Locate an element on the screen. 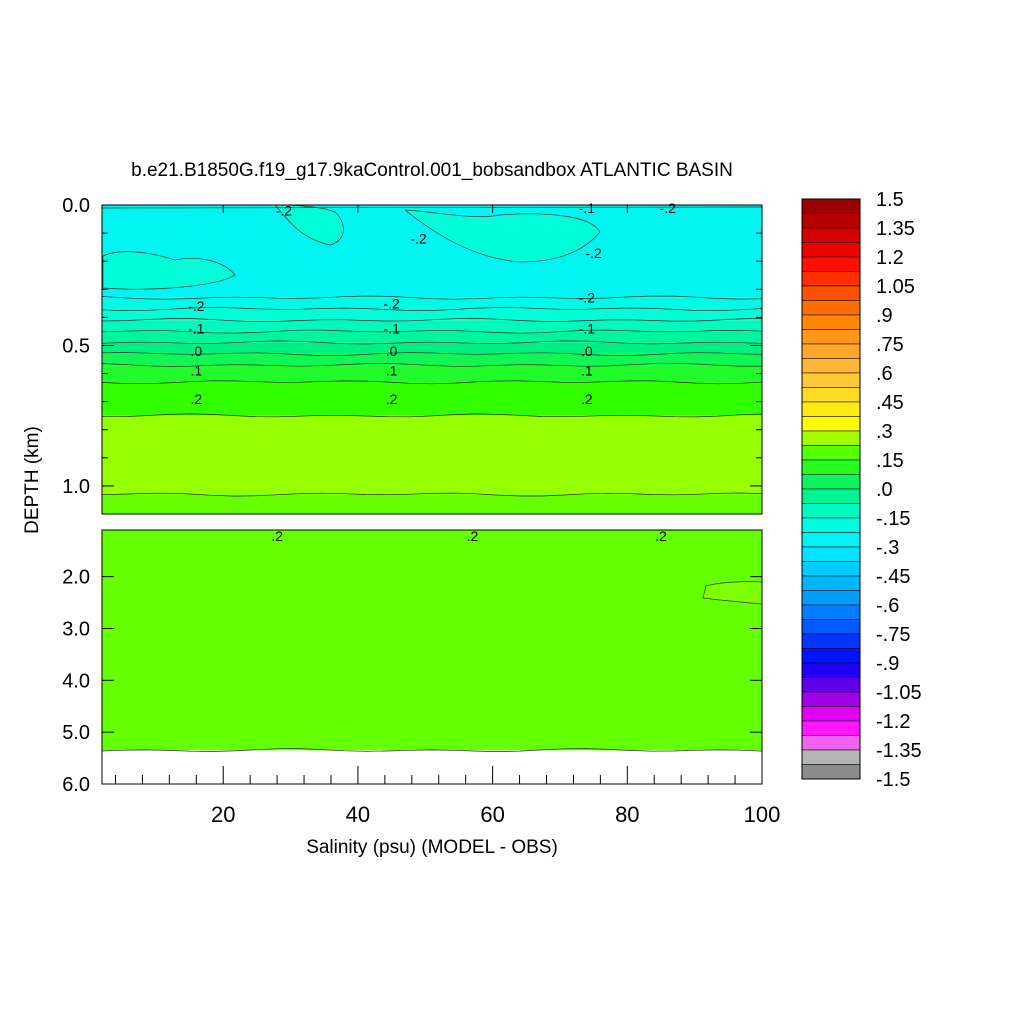 The image size is (1024, 1024). colorbar-label: .9 is located at coordinates (884, 316).